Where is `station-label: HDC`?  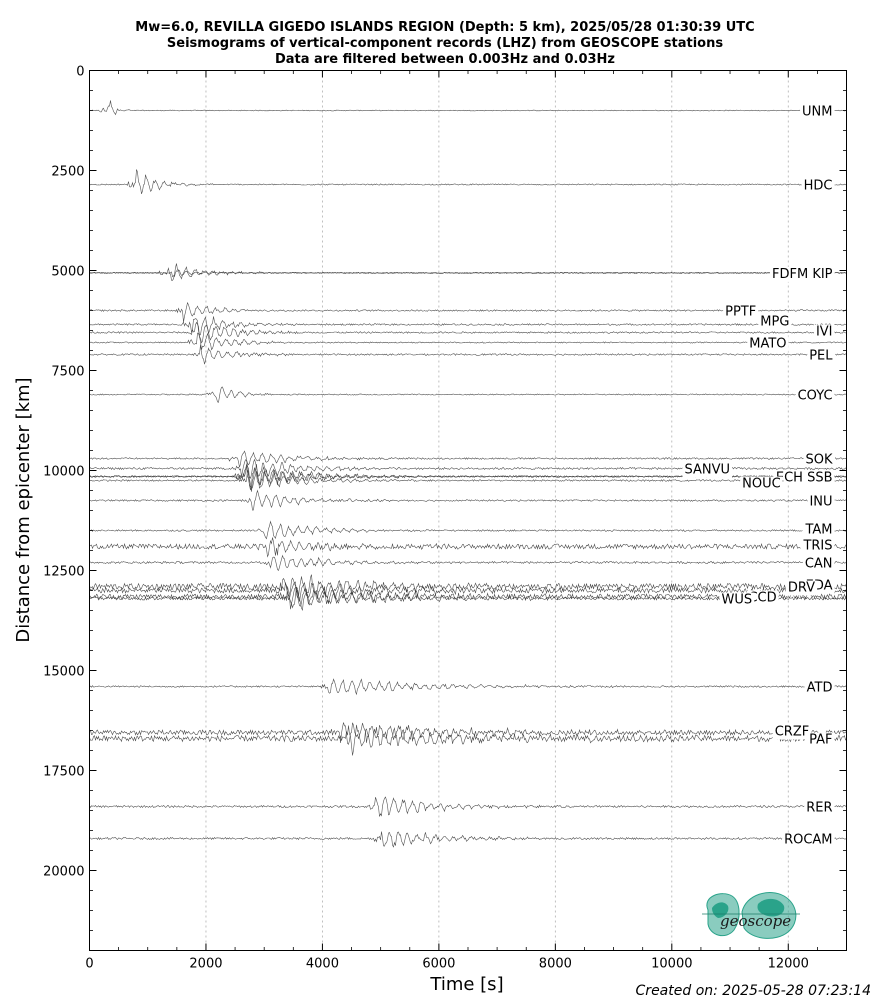 station-label: HDC is located at coordinates (818, 186).